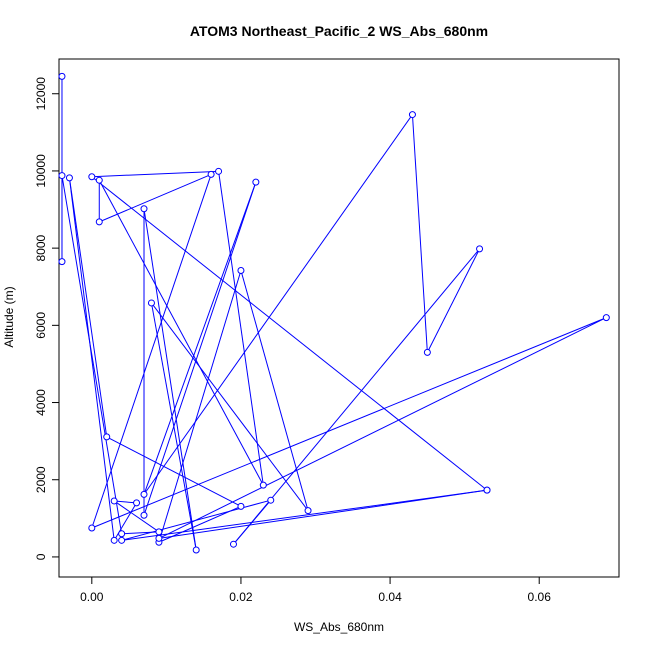 This screenshot has width=650, height=650. Describe the element at coordinates (339, 627) in the screenshot. I see `x-axis-label: WS_Abs_680nm` at that location.